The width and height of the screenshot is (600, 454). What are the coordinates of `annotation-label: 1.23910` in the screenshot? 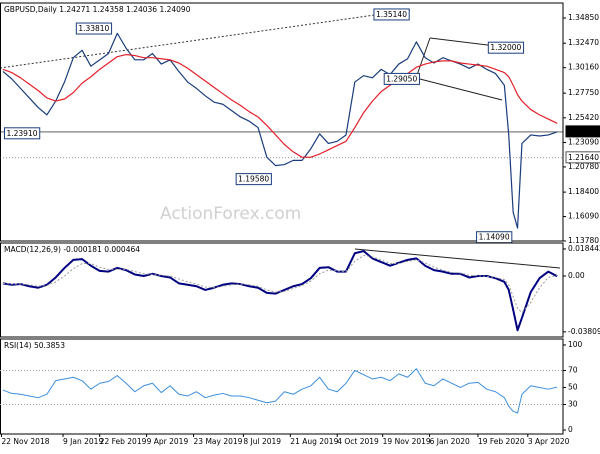 It's located at (21, 133).